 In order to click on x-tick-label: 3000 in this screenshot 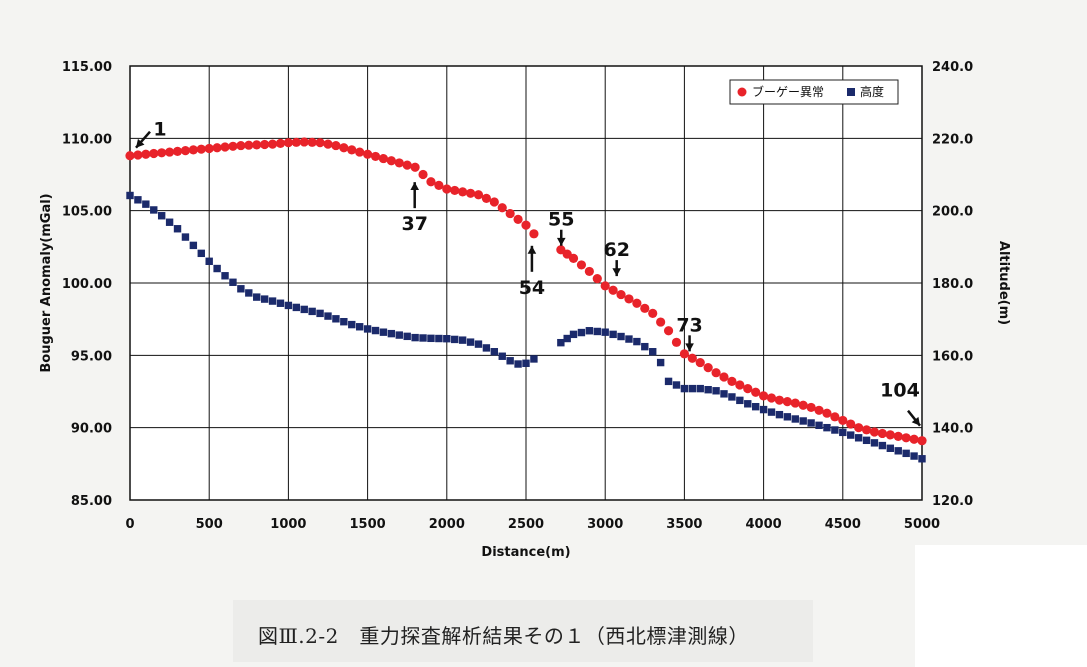, I will do `click(605, 524)`.